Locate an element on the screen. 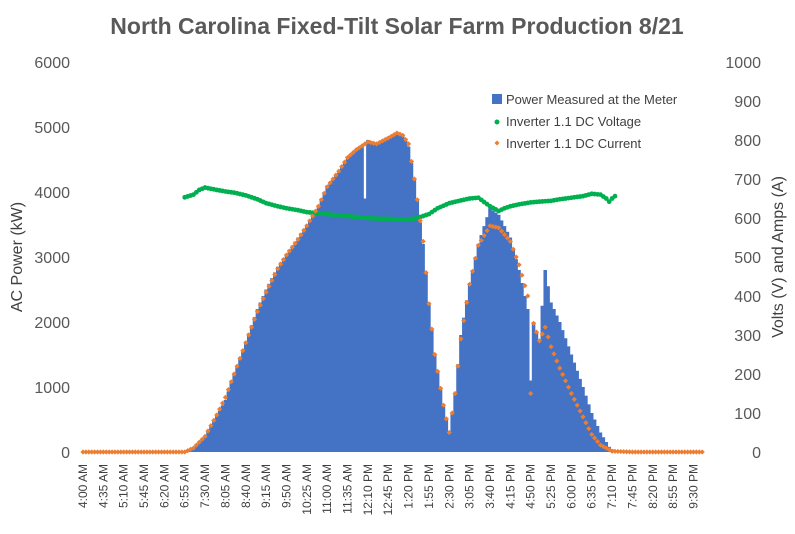  legend-marker-current is located at coordinates (497, 143).